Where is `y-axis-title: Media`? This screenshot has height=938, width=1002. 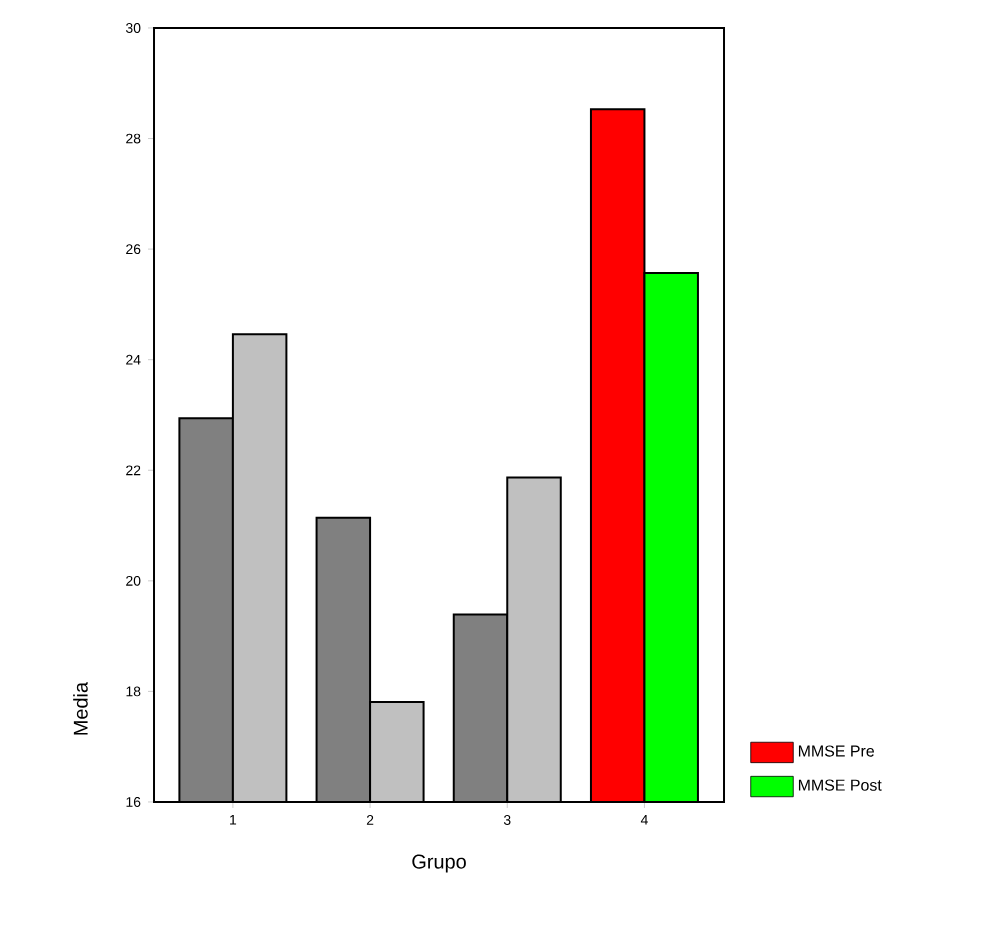
y-axis-title: Media is located at coordinates (80, 708).